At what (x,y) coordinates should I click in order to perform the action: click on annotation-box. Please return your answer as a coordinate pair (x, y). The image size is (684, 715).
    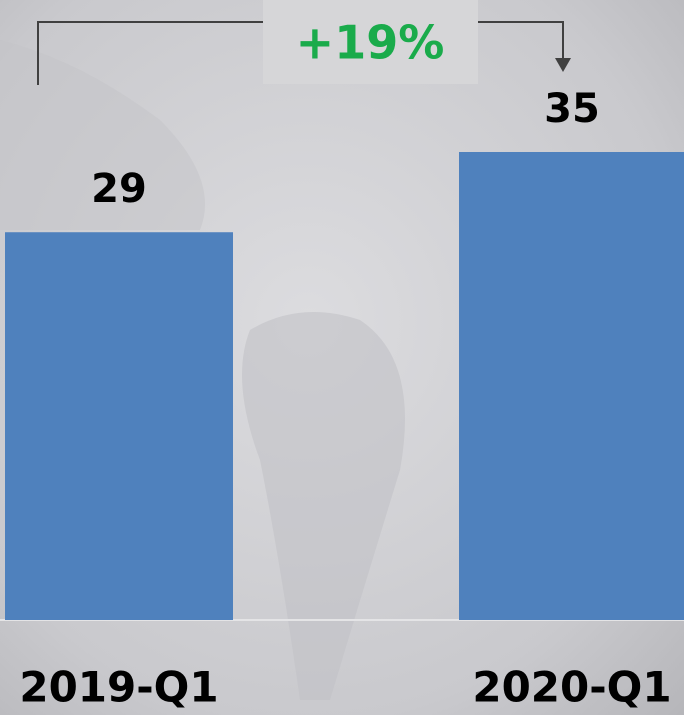
    Looking at the image, I should click on (370, 42).